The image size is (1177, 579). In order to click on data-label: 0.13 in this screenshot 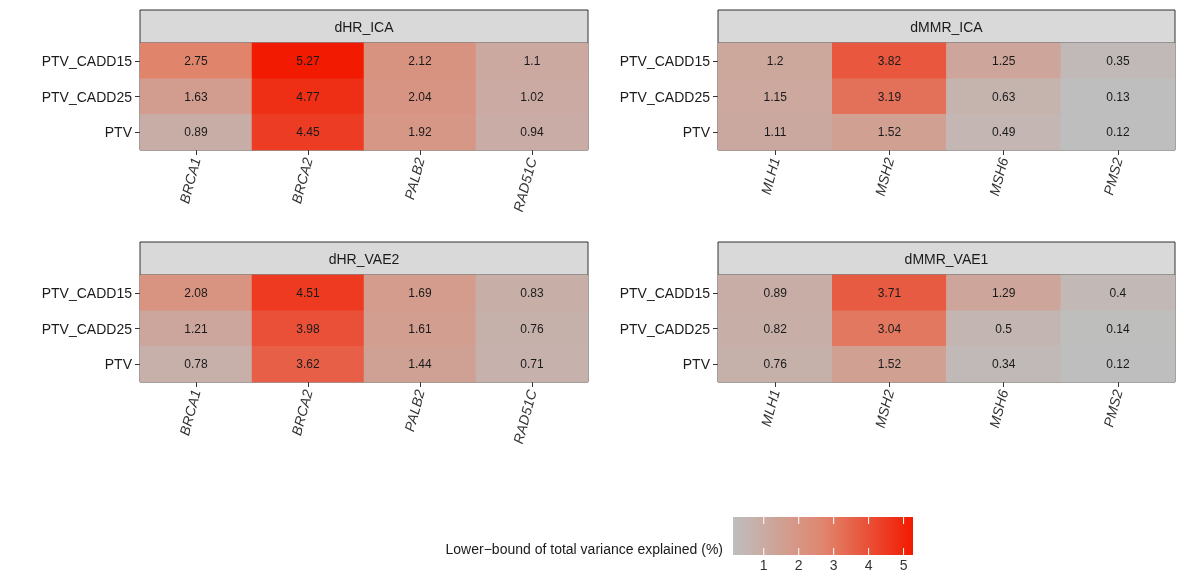, I will do `click(1118, 96)`.